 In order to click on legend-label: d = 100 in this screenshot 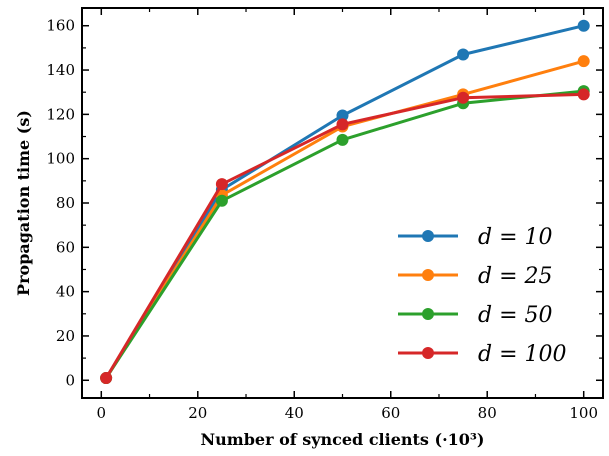, I will do `click(522, 354)`.